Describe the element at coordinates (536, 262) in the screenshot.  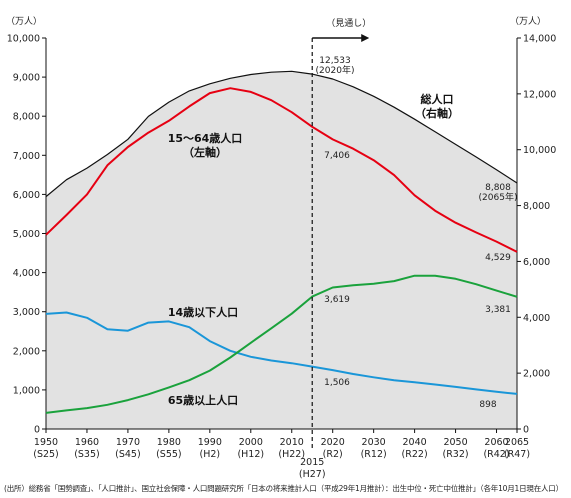
I see `right-tick-label: 6,000` at that location.